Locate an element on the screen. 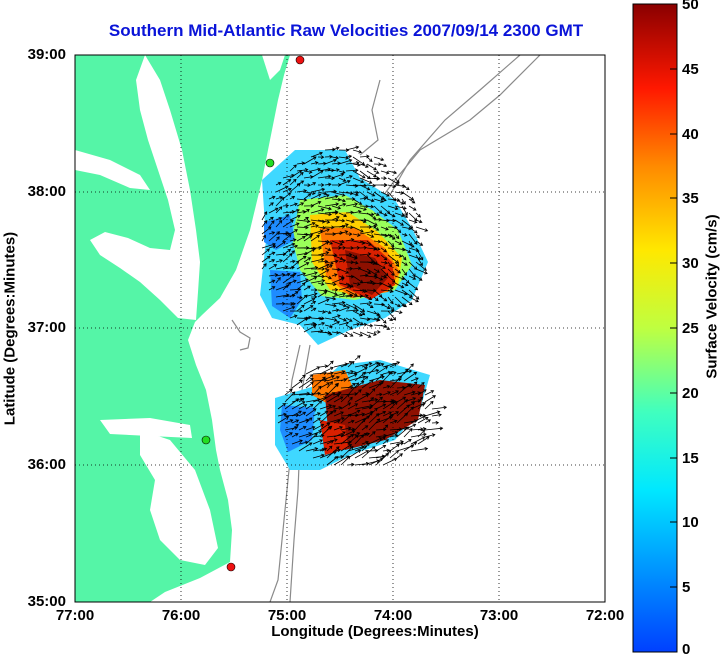  colorbar-ticks is located at coordinates (673, 328).